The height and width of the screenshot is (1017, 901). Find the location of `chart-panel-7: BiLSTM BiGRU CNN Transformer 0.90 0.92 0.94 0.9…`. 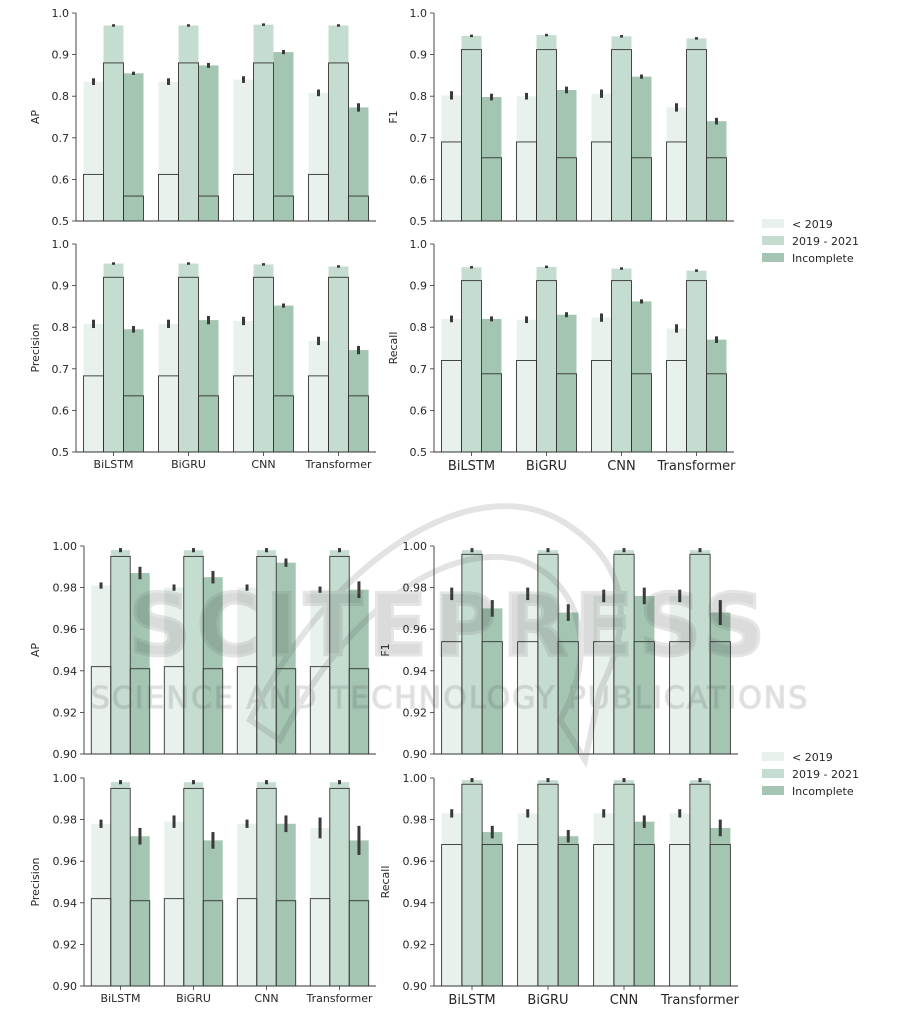

chart-panel-7: BiLSTM BiGRU CNN Transformer 0.90 0.92 0.94 0.9… is located at coordinates (202, 888).